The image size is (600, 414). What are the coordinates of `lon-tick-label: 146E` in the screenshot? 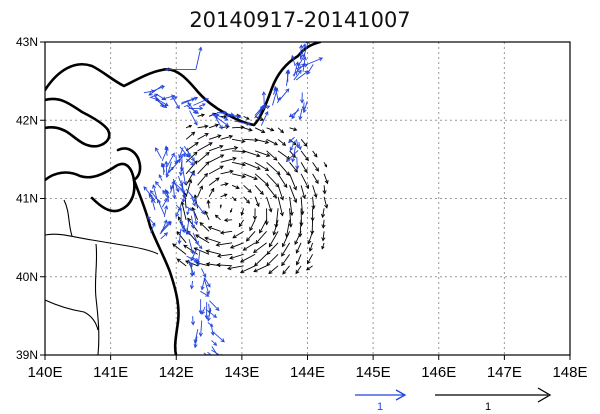 It's located at (438, 372).